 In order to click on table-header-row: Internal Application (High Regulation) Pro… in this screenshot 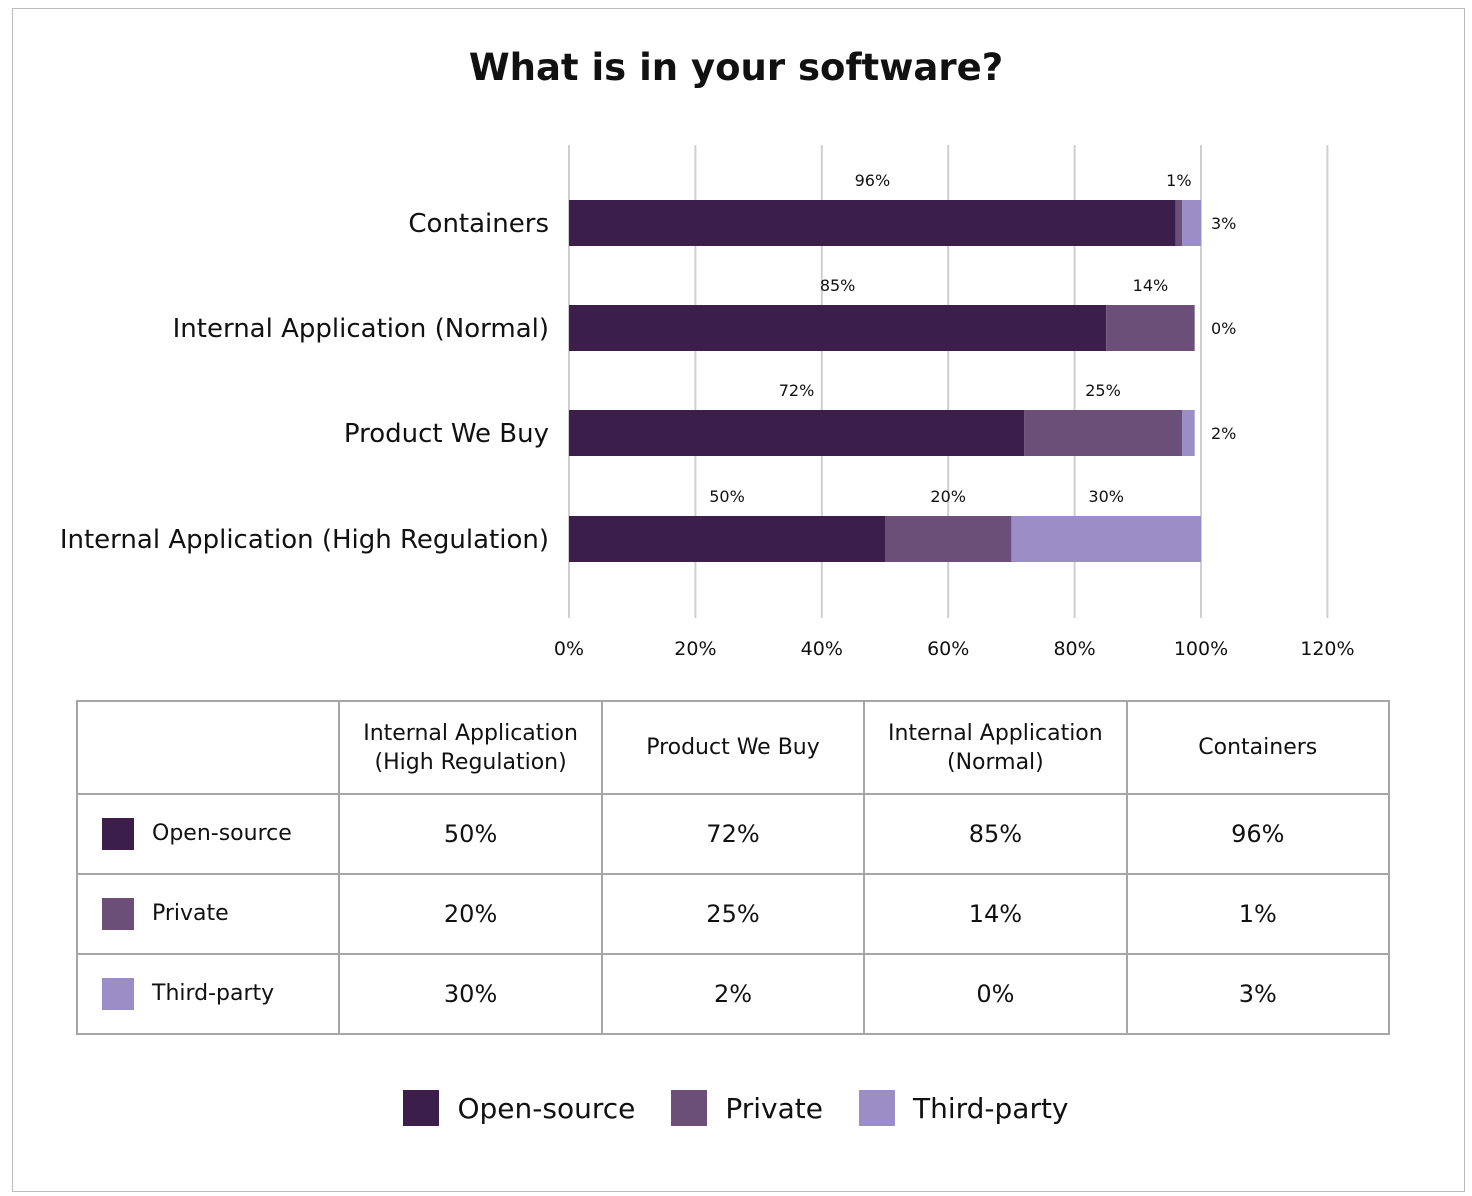, I will do `click(733, 747)`.